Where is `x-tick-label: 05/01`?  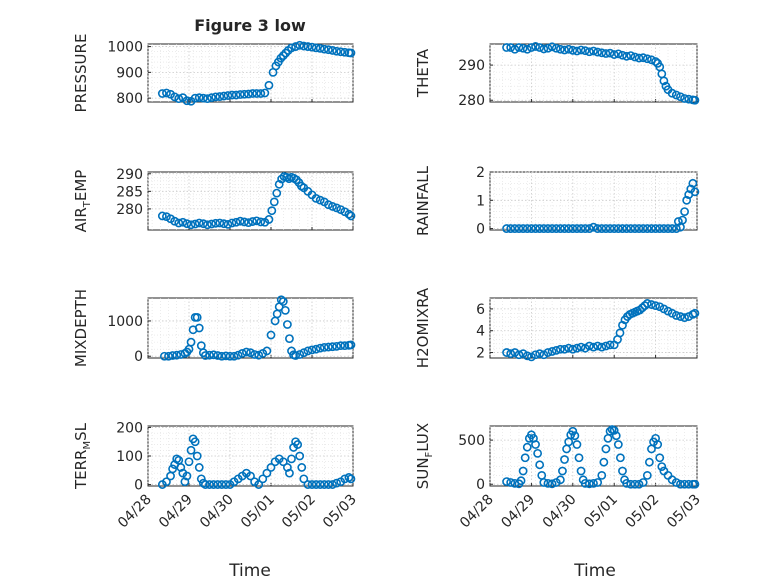
x-tick-label: 05/01 is located at coordinates (601, 512).